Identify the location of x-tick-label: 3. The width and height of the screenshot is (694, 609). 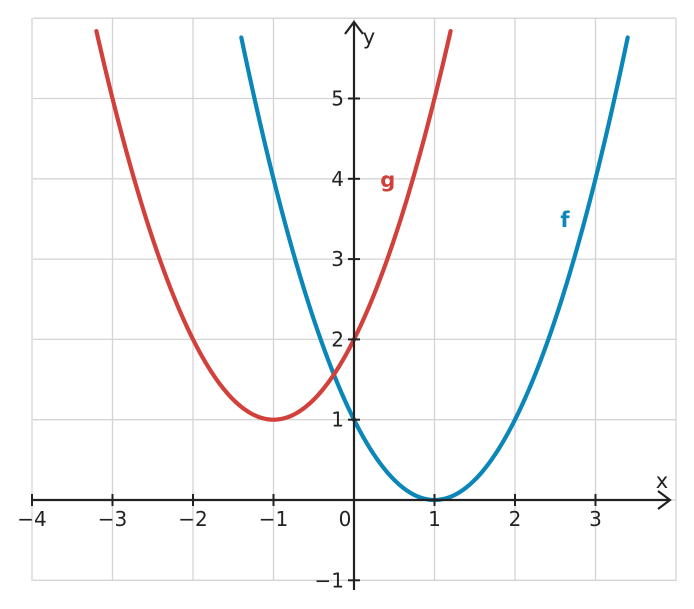
(595, 519).